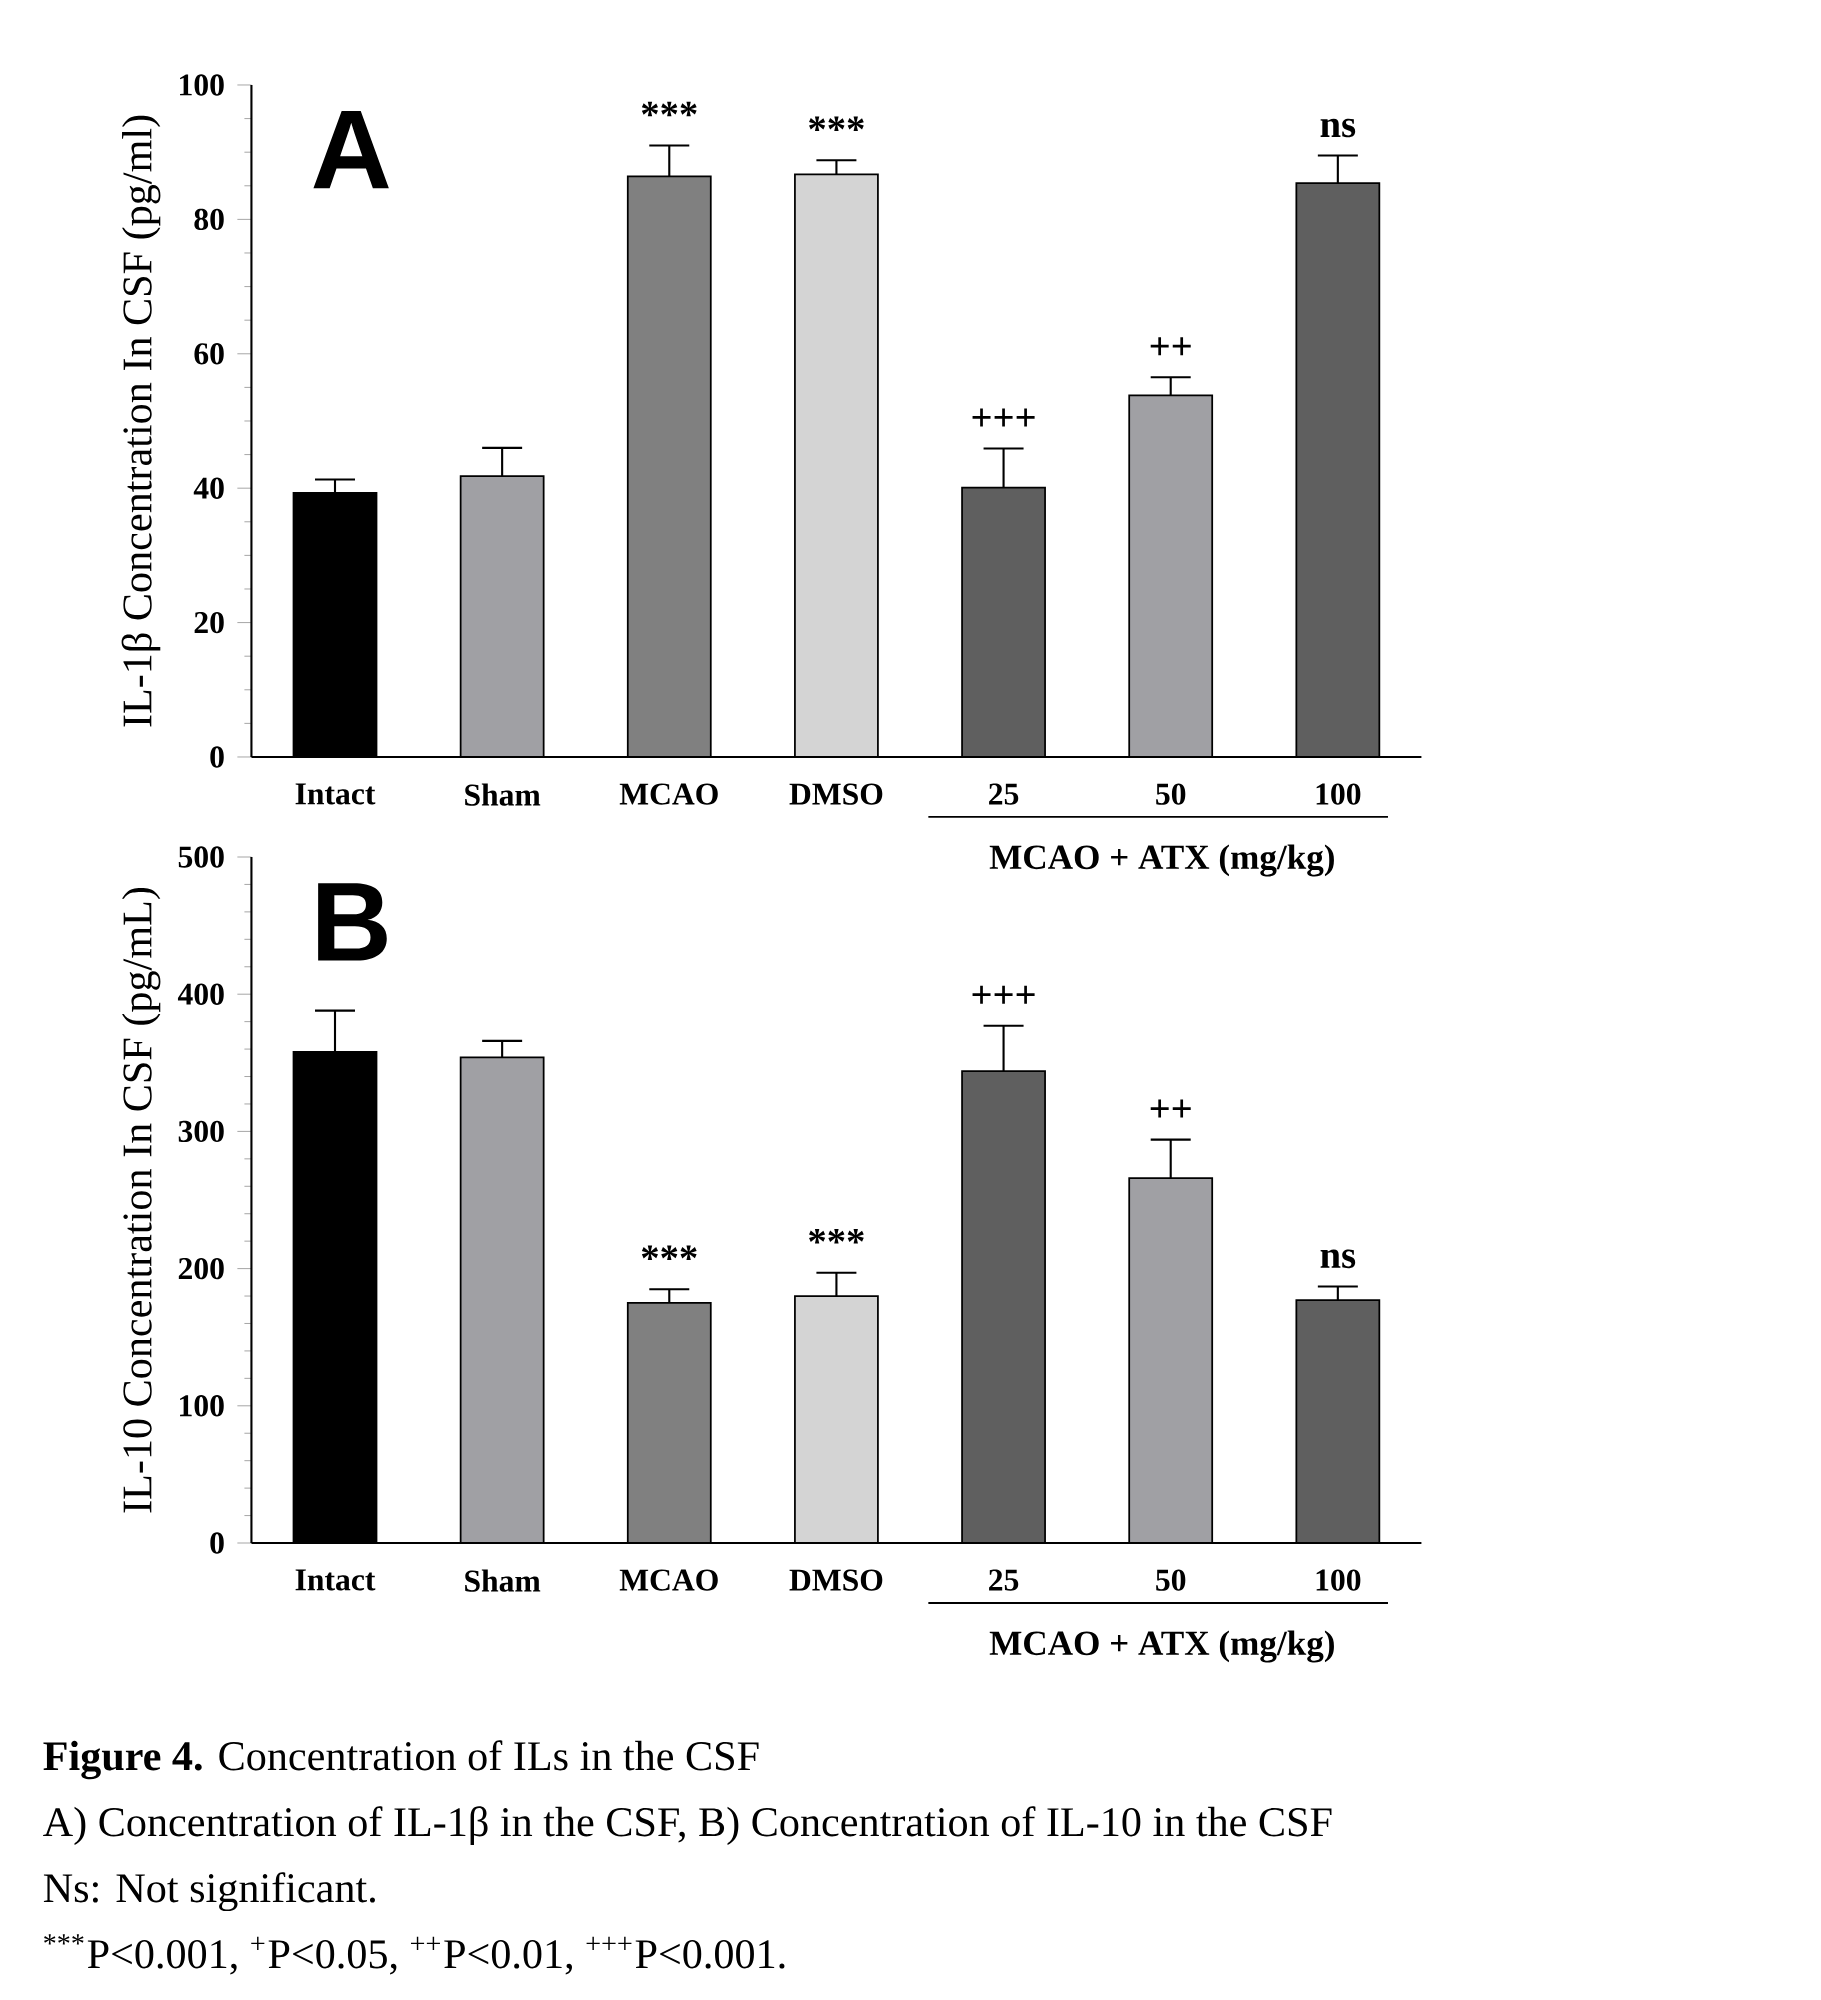 The height and width of the screenshot is (2000, 1821). Describe the element at coordinates (209, 354) in the screenshot. I see `y-tick-label: 60` at that location.